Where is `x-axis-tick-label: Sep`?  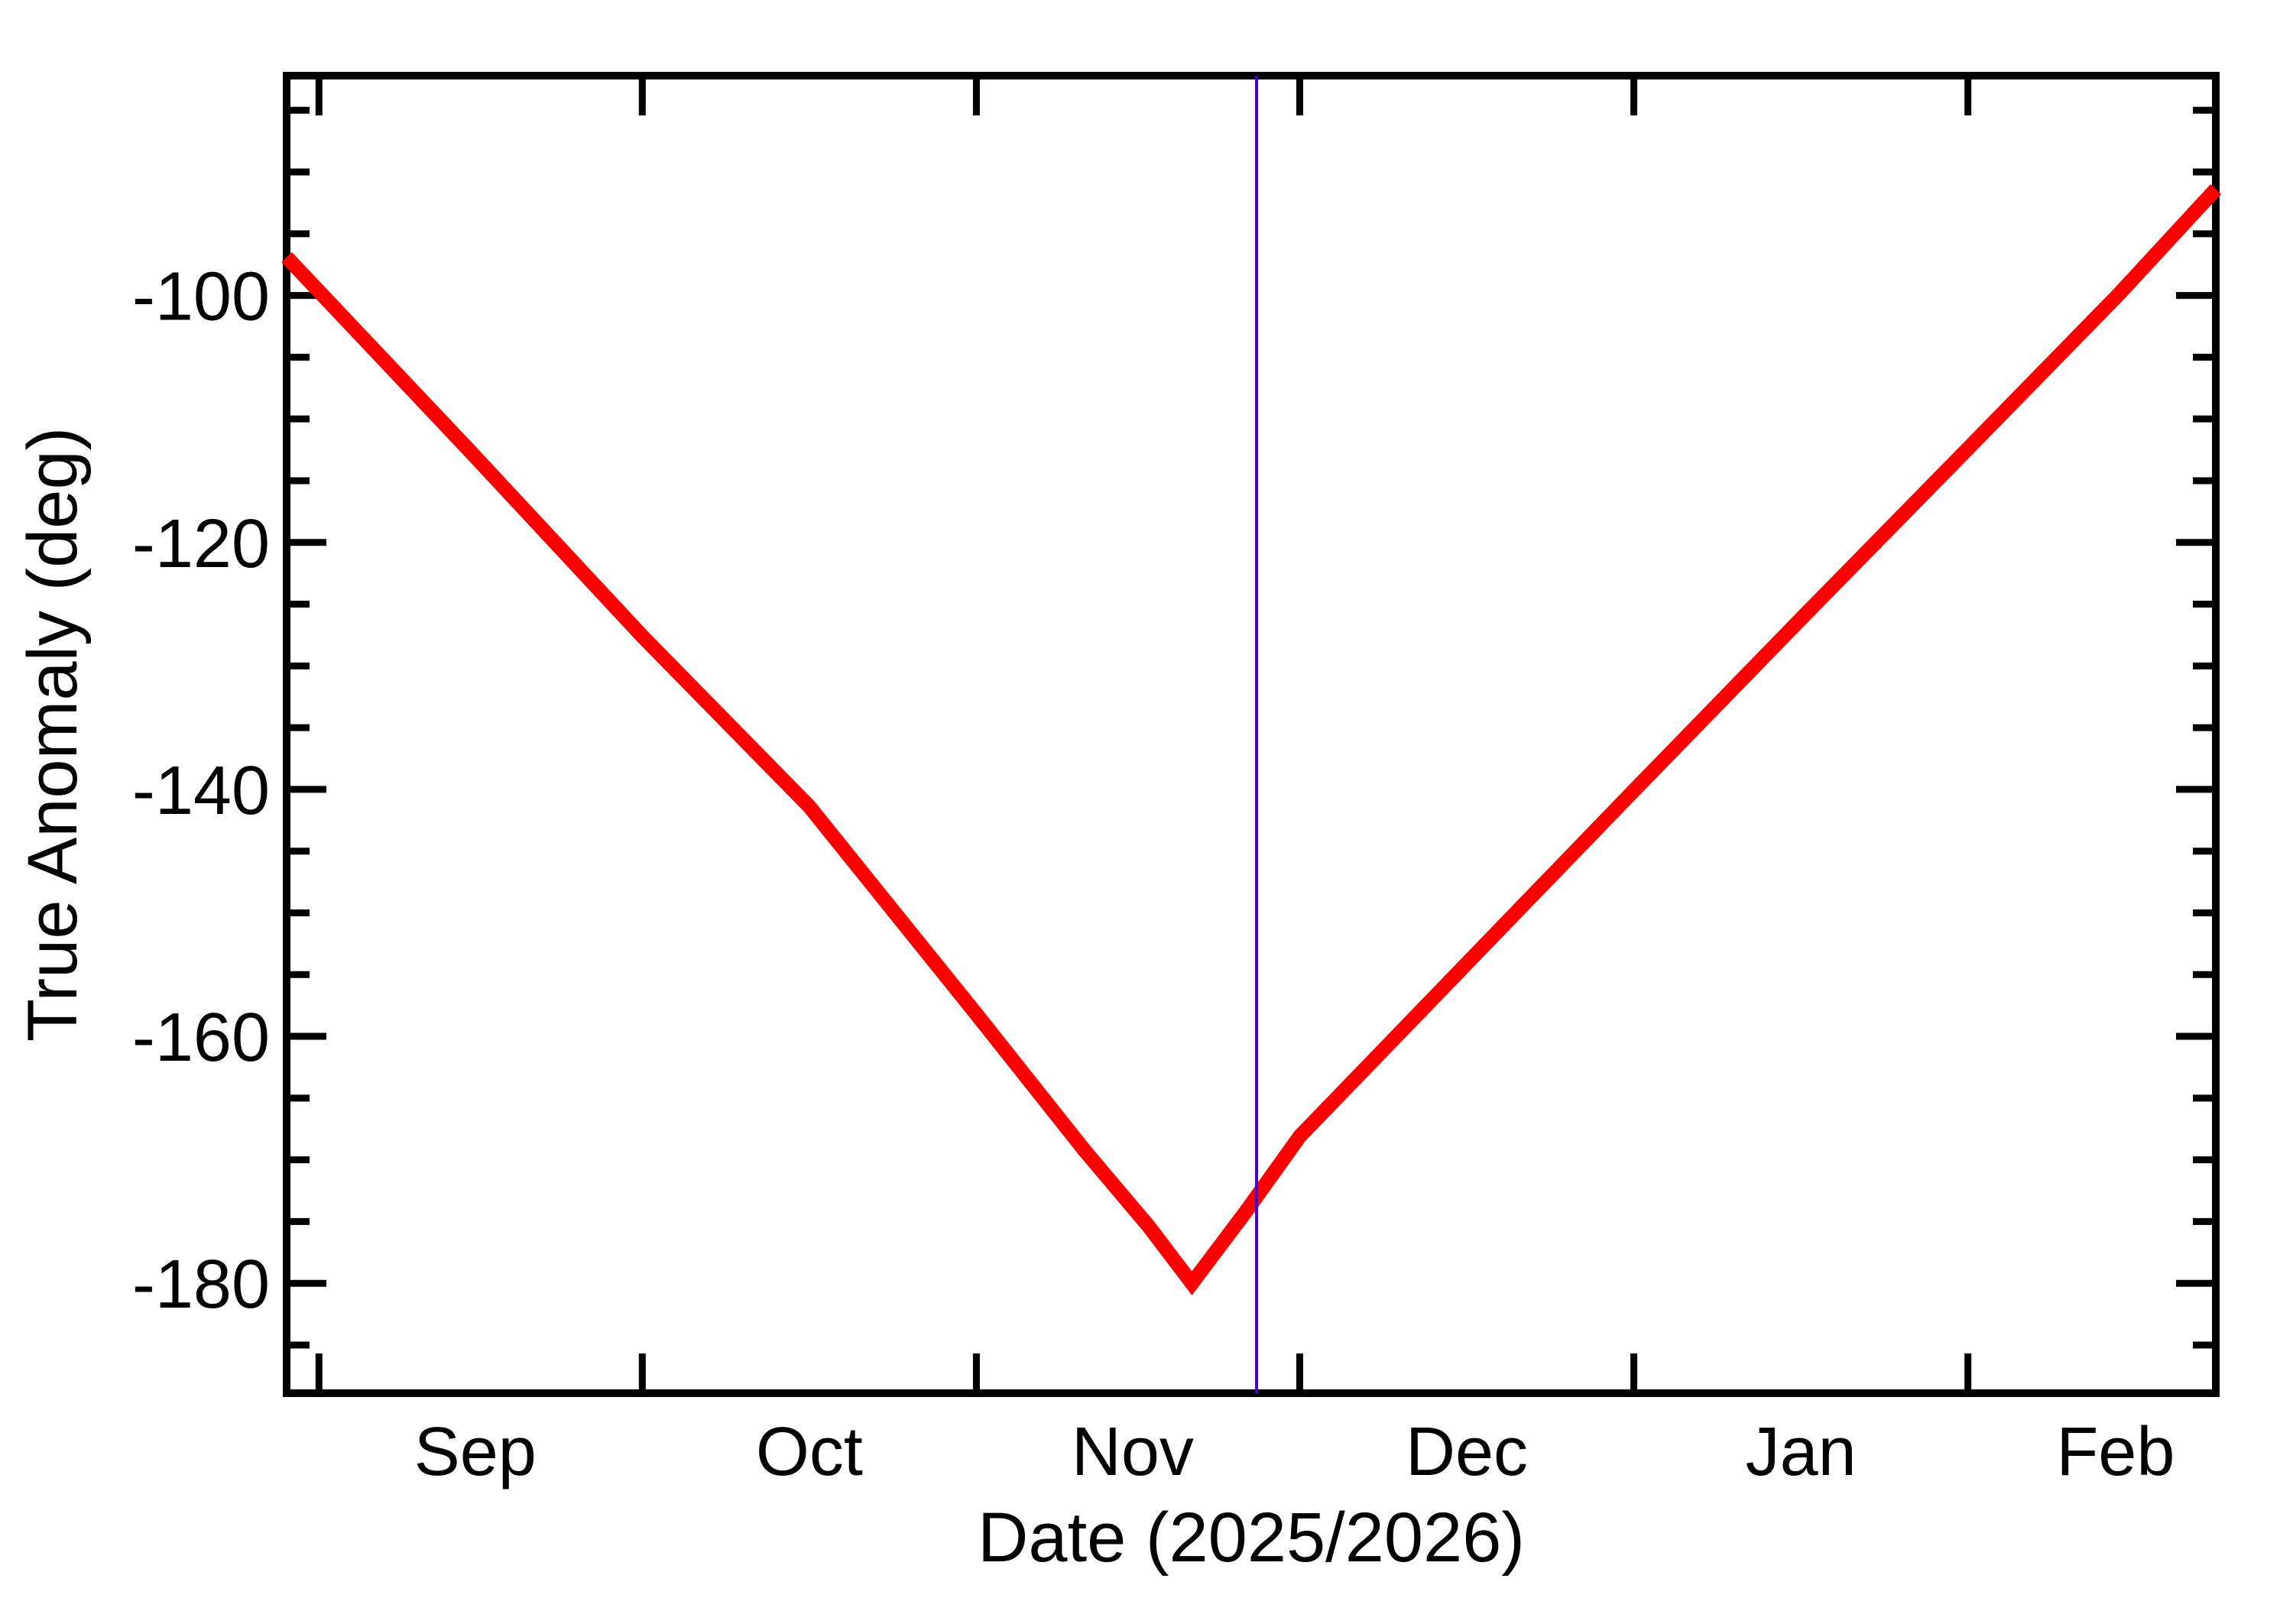
x-axis-tick-label: Sep is located at coordinates (475, 1452).